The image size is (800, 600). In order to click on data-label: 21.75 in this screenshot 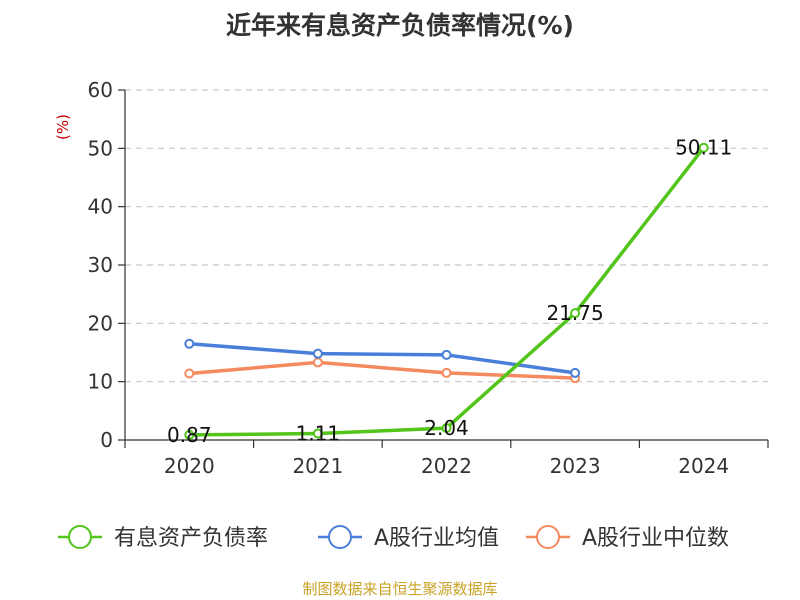, I will do `click(574, 313)`.